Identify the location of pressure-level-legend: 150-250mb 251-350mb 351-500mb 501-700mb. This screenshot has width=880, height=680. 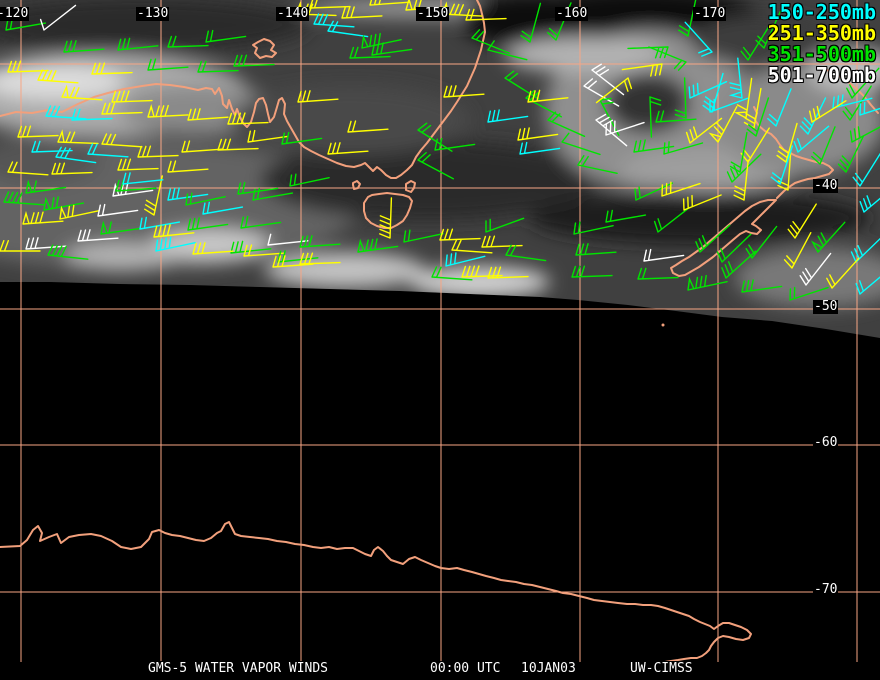
(822, 44).